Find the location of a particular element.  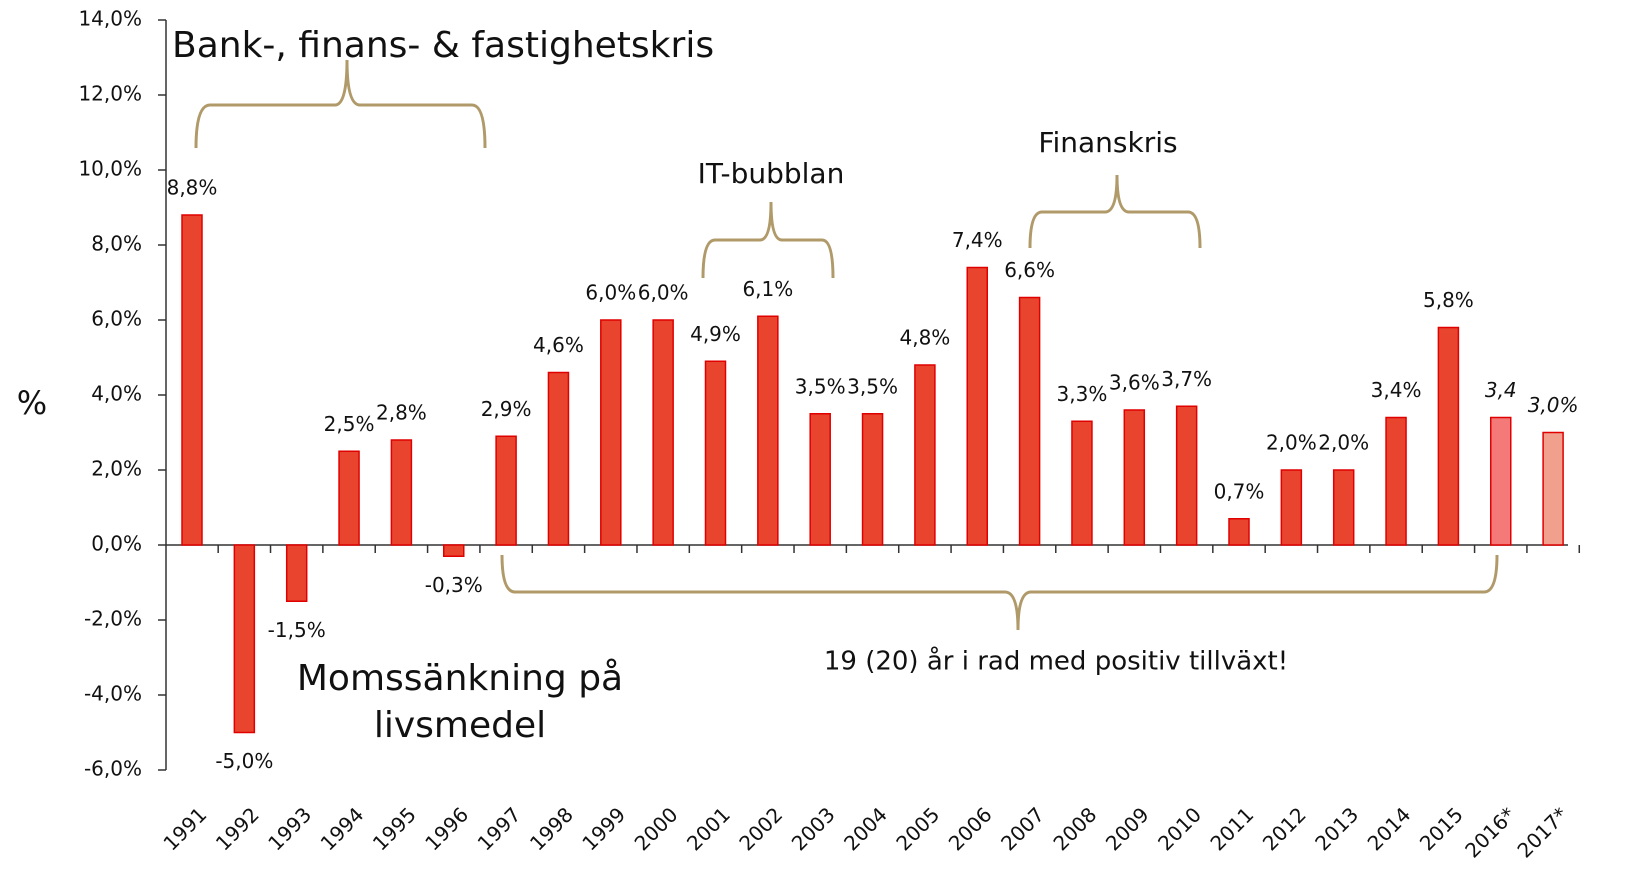

x-tick-label: 1997 is located at coordinates (499, 828).